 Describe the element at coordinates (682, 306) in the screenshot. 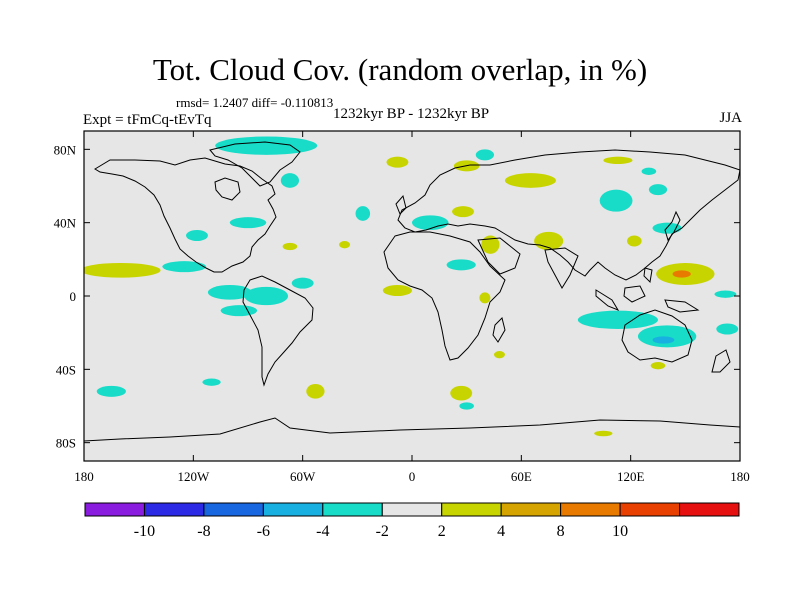

I see `coastline-new-guinea` at that location.